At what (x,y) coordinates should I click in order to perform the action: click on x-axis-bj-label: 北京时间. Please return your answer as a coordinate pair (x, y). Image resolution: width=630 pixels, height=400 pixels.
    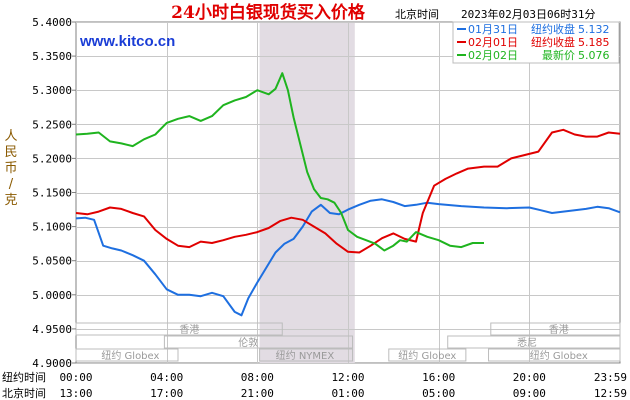
    Looking at the image, I should click on (24, 393).